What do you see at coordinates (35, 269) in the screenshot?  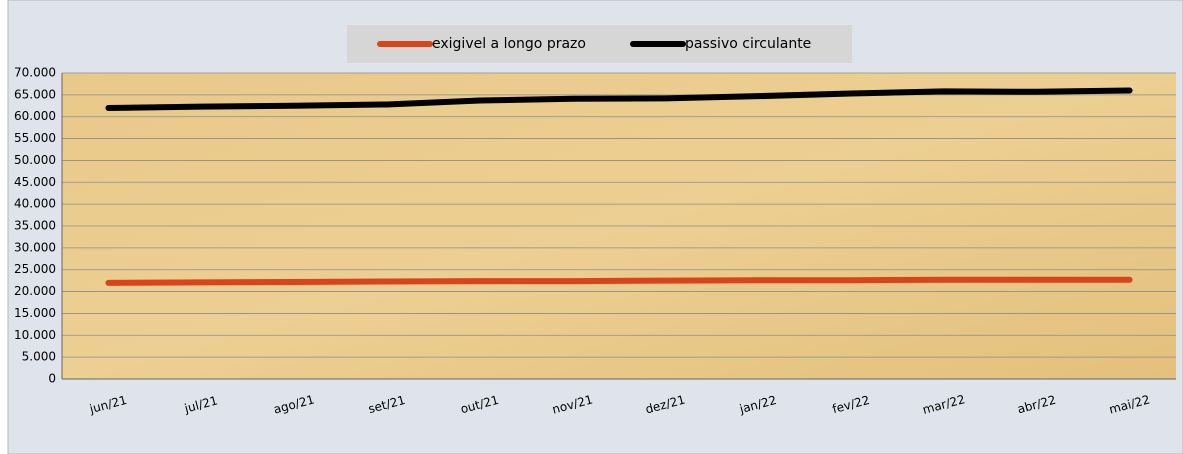 I see `y-tick-label: 25.000` at bounding box center [35, 269].